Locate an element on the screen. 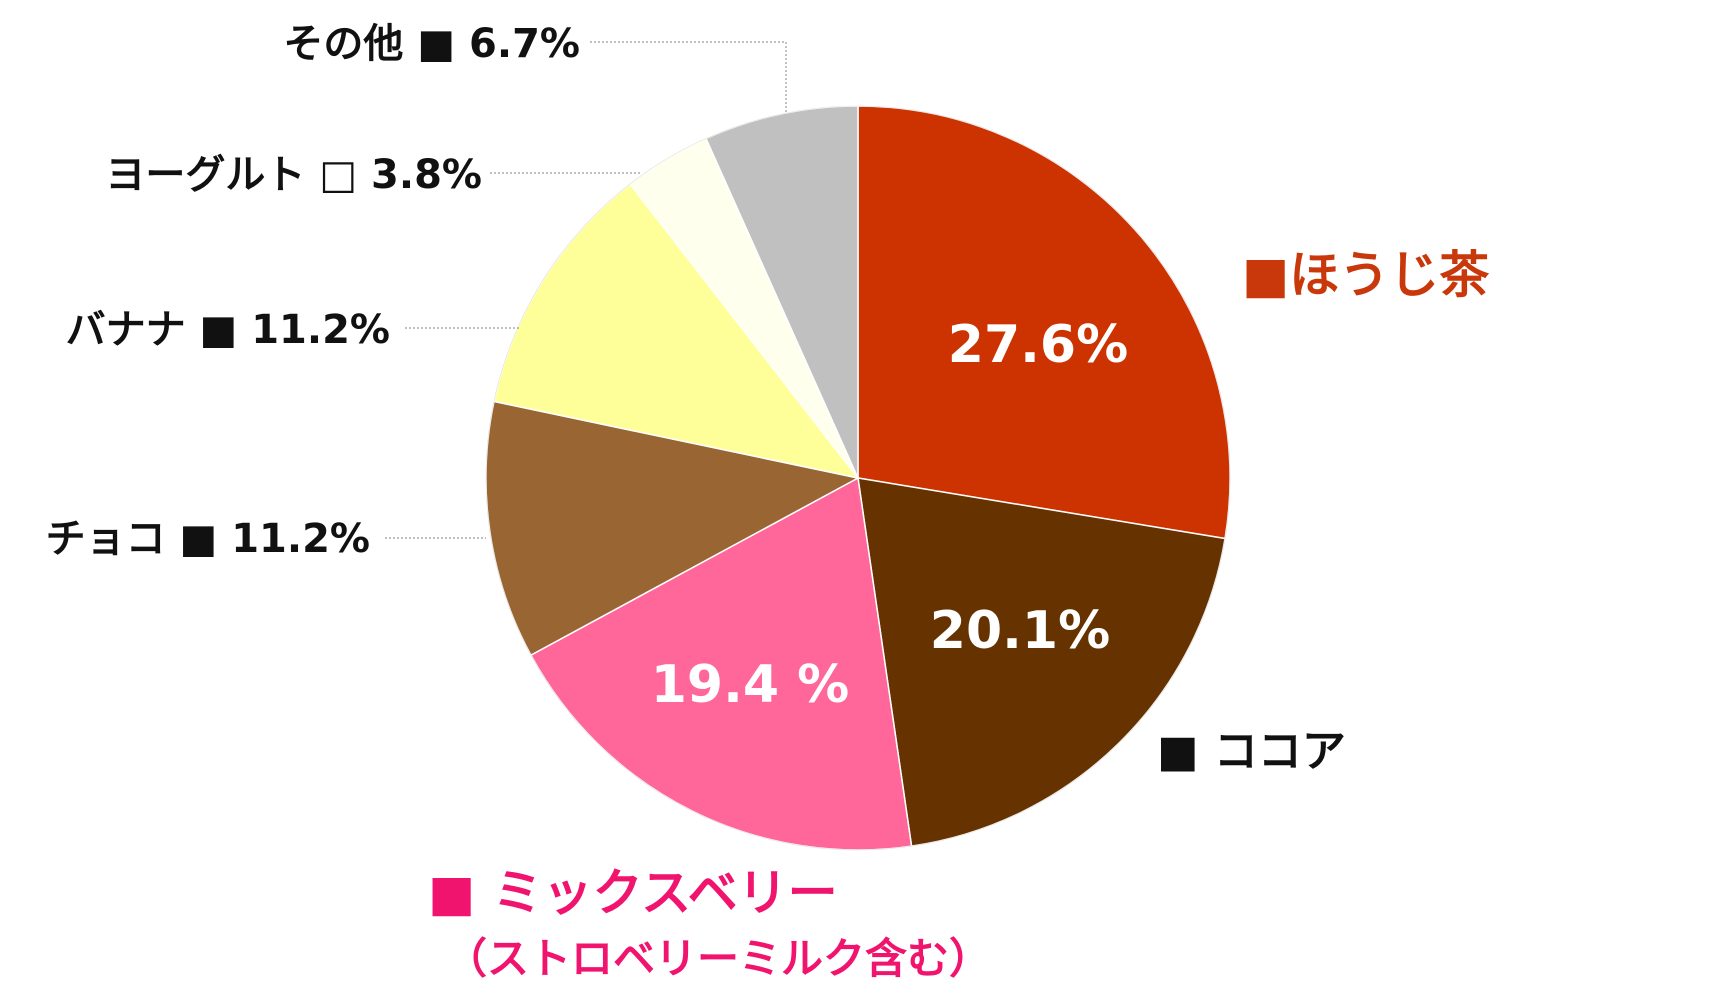  slice-value-label-1: 27.6% is located at coordinates (1038, 345).